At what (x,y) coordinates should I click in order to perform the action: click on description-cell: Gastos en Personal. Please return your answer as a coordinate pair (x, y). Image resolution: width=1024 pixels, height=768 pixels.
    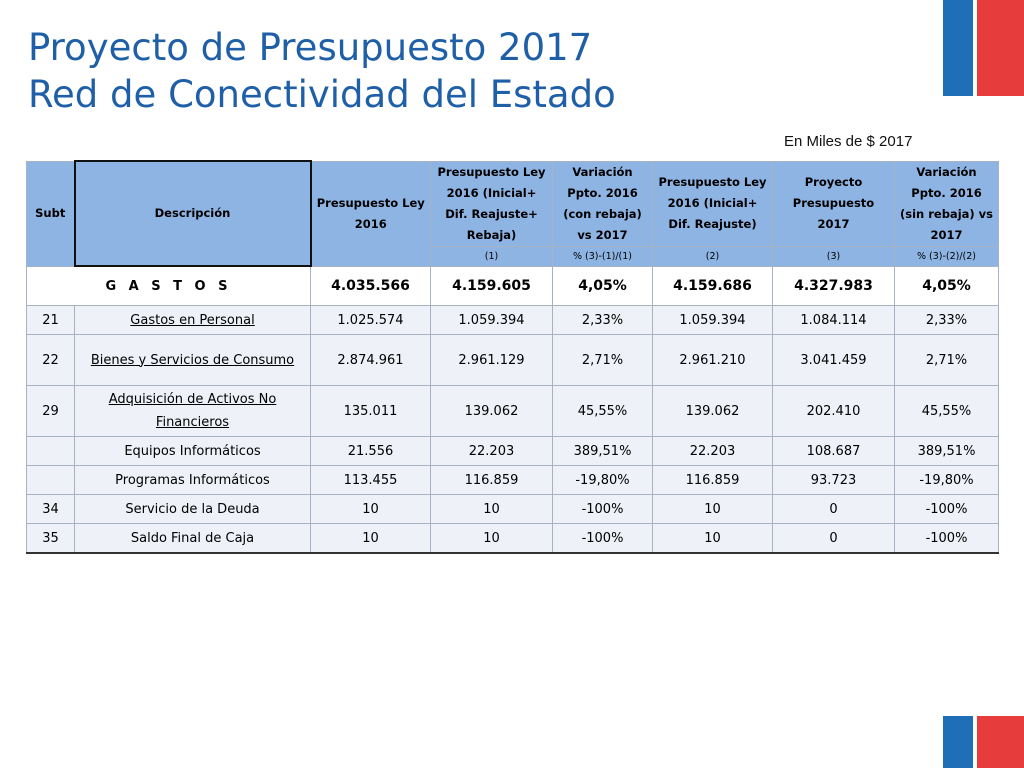
    Looking at the image, I should click on (192, 320).